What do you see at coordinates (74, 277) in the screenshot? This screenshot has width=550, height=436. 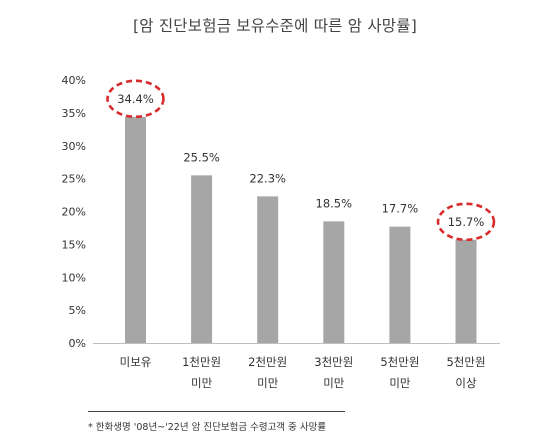 I see `y-tick-label: 10%` at bounding box center [74, 277].